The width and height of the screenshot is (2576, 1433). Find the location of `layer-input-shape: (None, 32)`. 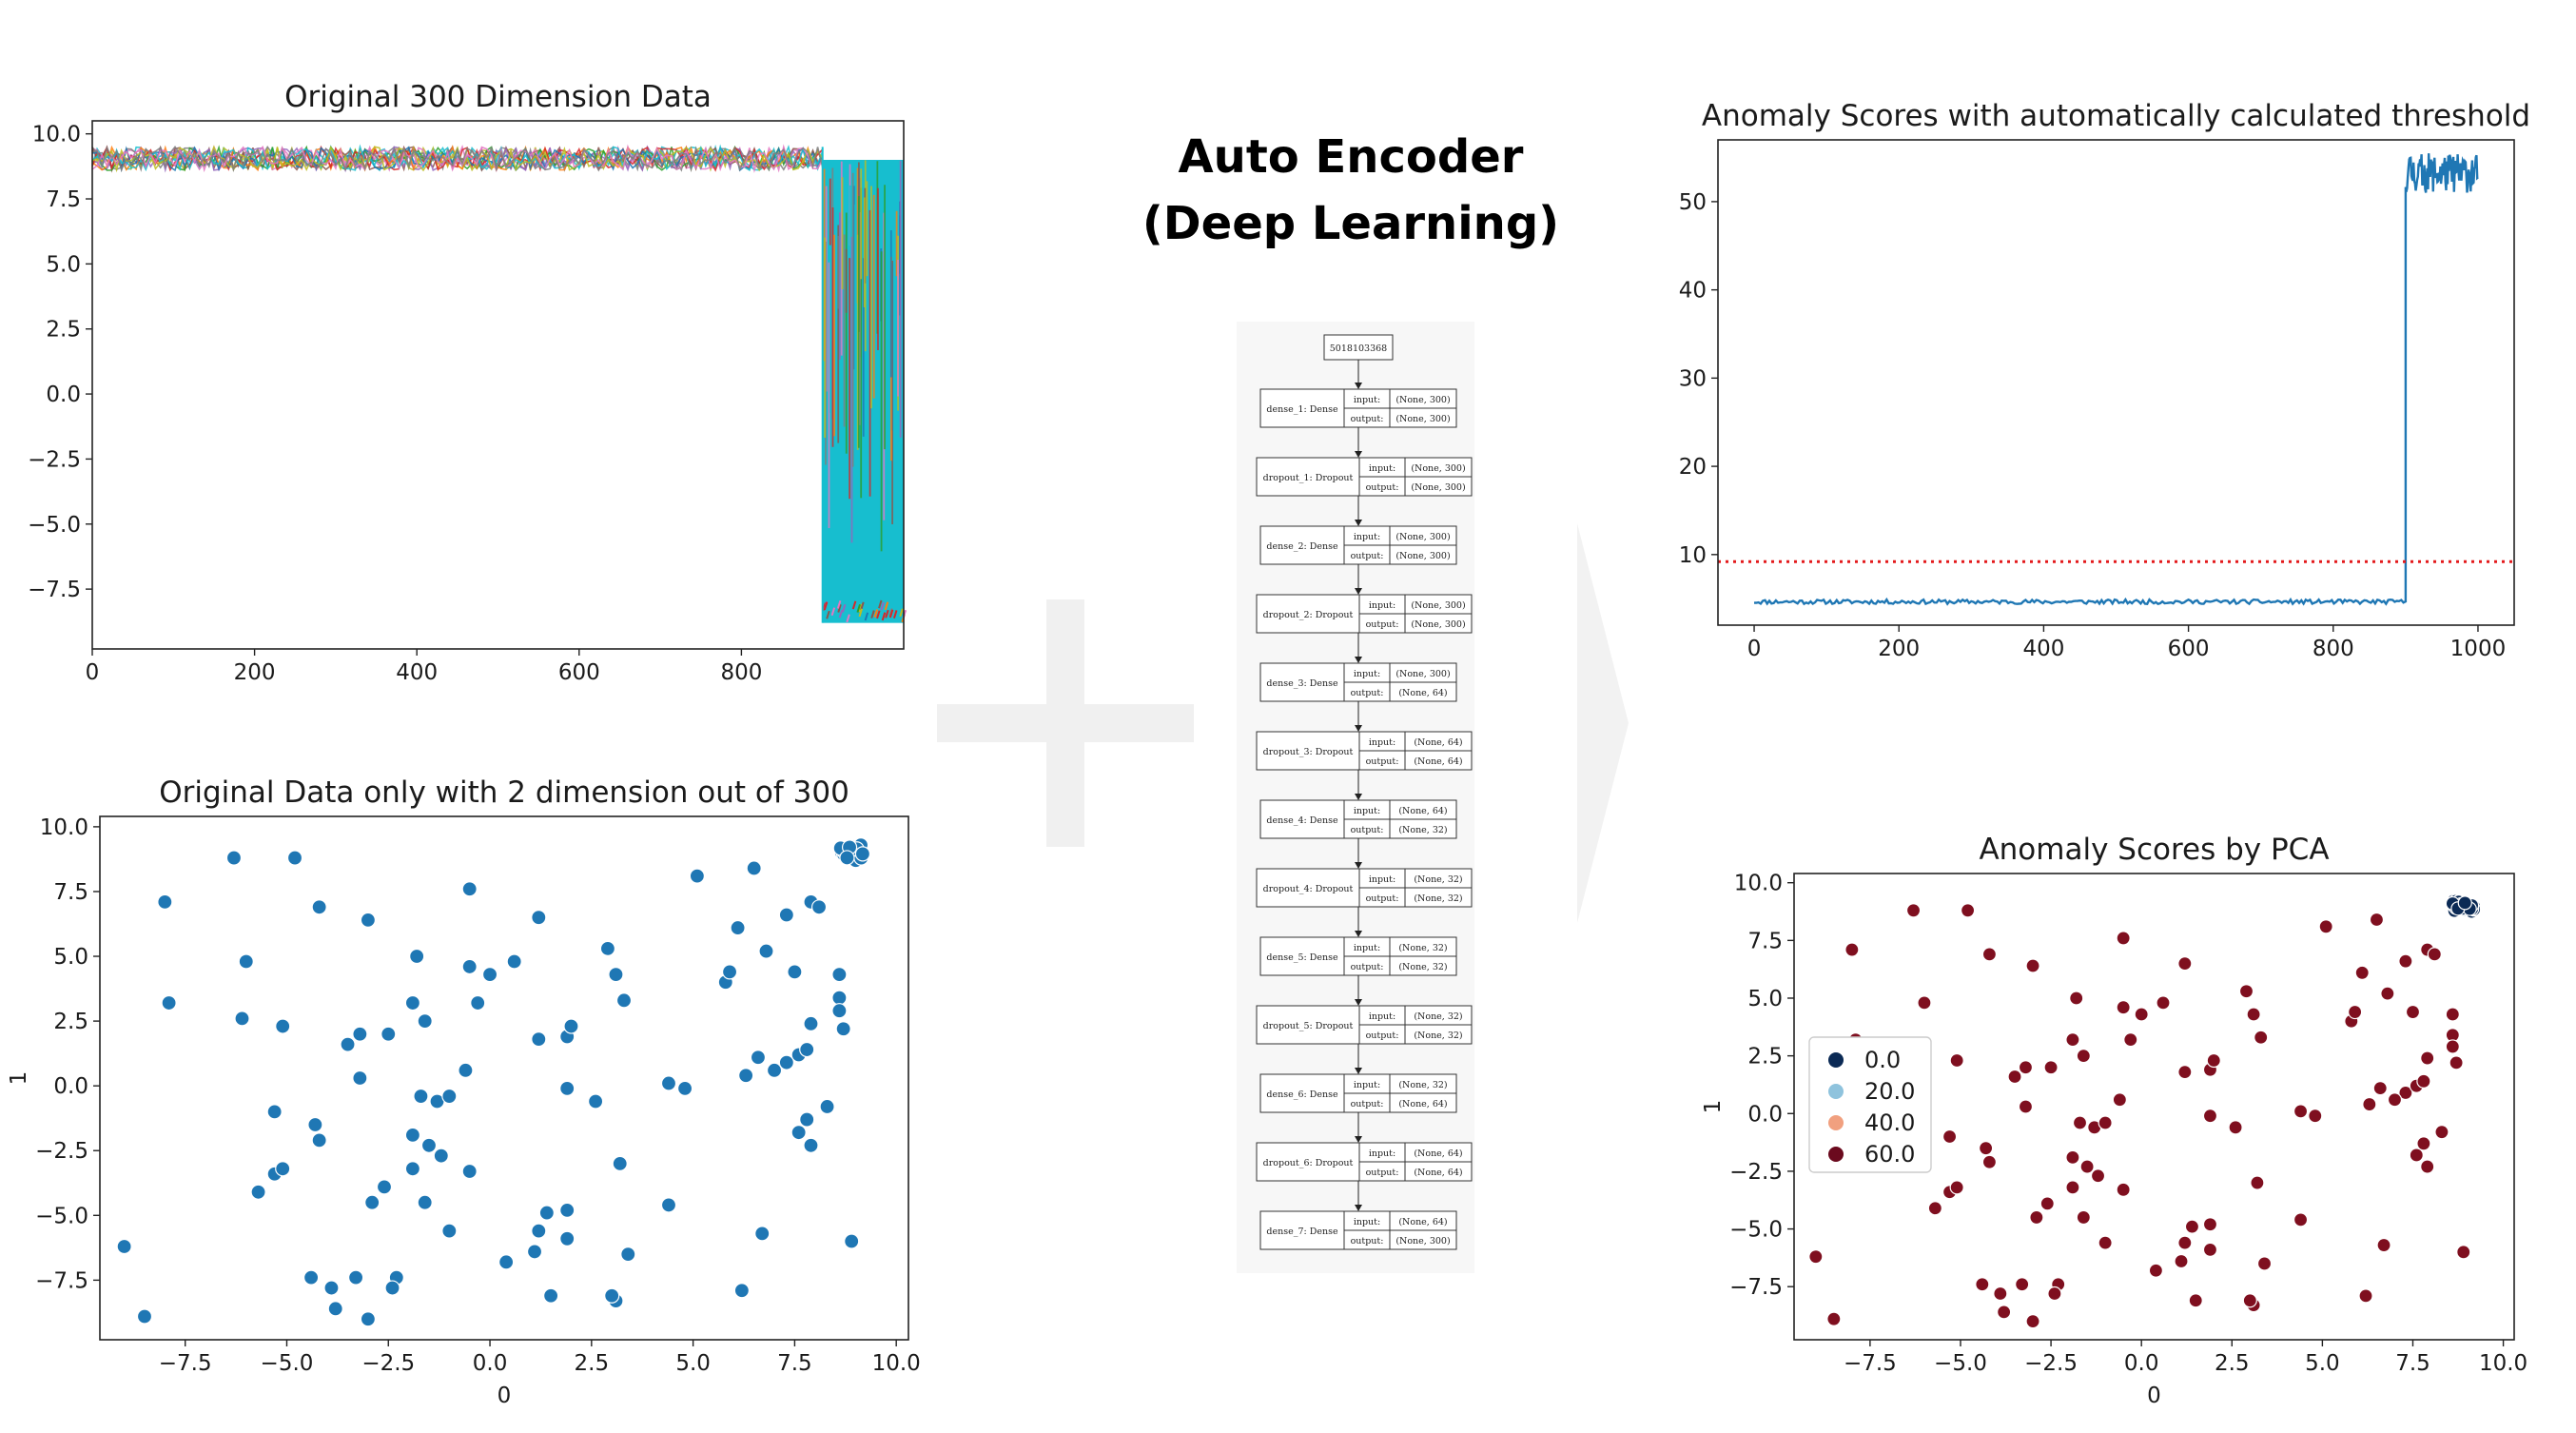

layer-input-shape: (None, 32) is located at coordinates (1438, 880).